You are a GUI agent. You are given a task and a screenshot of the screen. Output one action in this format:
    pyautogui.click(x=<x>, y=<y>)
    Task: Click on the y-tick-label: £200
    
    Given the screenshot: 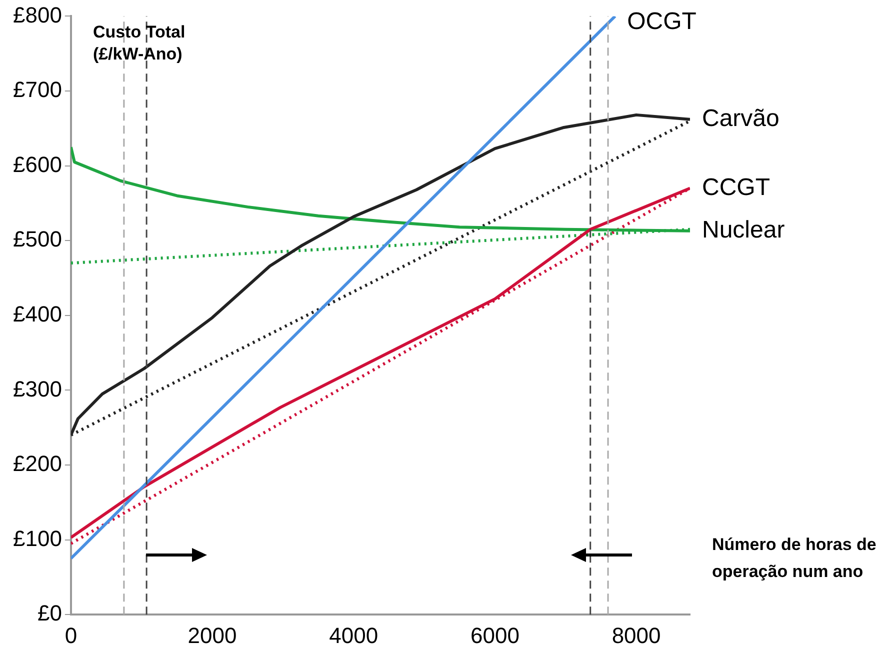 What is the action you would take?
    pyautogui.click(x=37, y=463)
    